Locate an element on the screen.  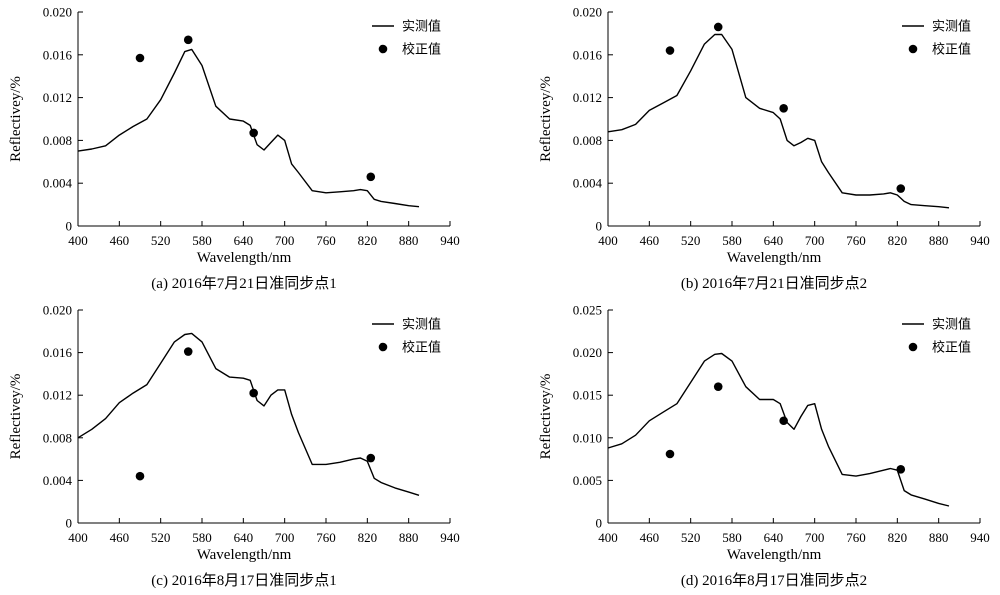
y-tick-label: 0.010 is located at coordinates (587, 437).